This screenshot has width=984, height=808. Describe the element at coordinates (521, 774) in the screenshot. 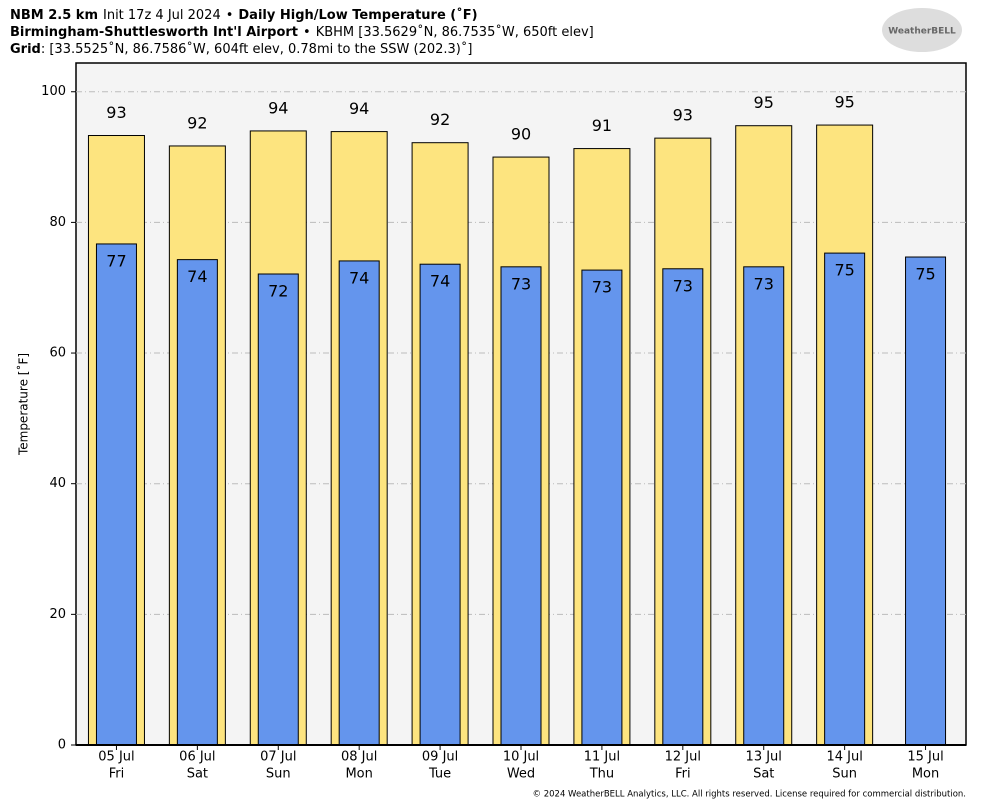

I see `x-tick-day: Wed` at that location.